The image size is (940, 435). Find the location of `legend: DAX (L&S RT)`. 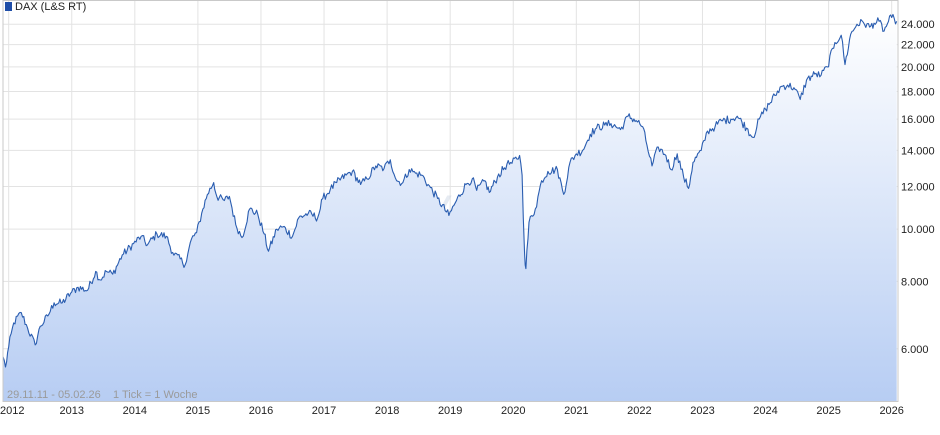

legend: DAX (L&S RT) is located at coordinates (45, 7).